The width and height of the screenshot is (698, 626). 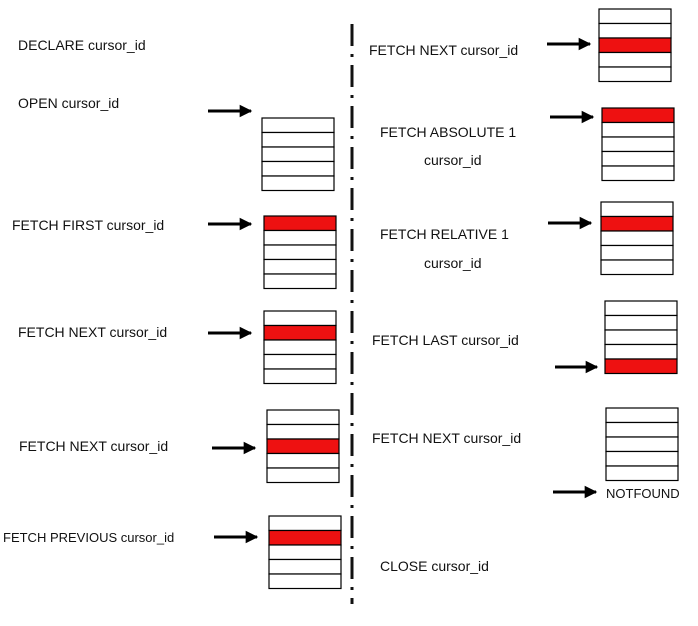 I want to click on step-label-fetch-next-1: FETCH NEXT cursor_id, so click(x=93, y=332).